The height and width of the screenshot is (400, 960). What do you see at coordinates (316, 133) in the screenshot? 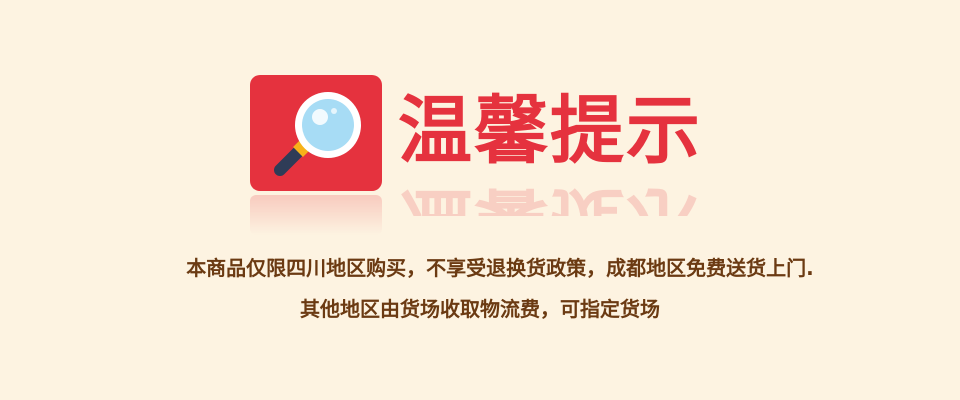
I see `magnifier-icon` at bounding box center [316, 133].